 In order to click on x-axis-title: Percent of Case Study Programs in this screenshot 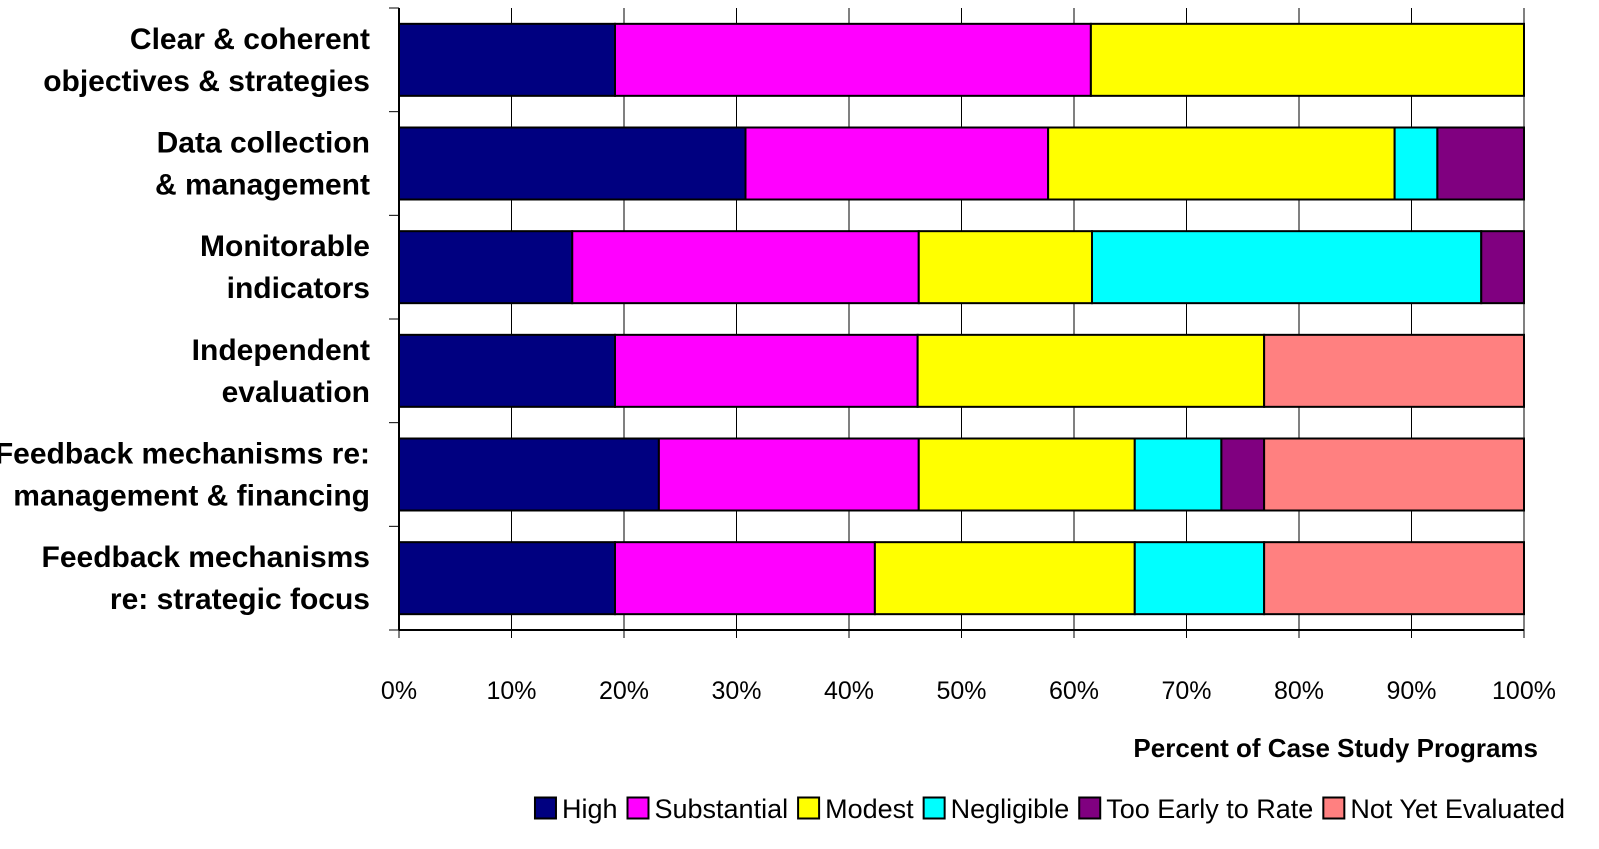, I will do `click(1335, 748)`.